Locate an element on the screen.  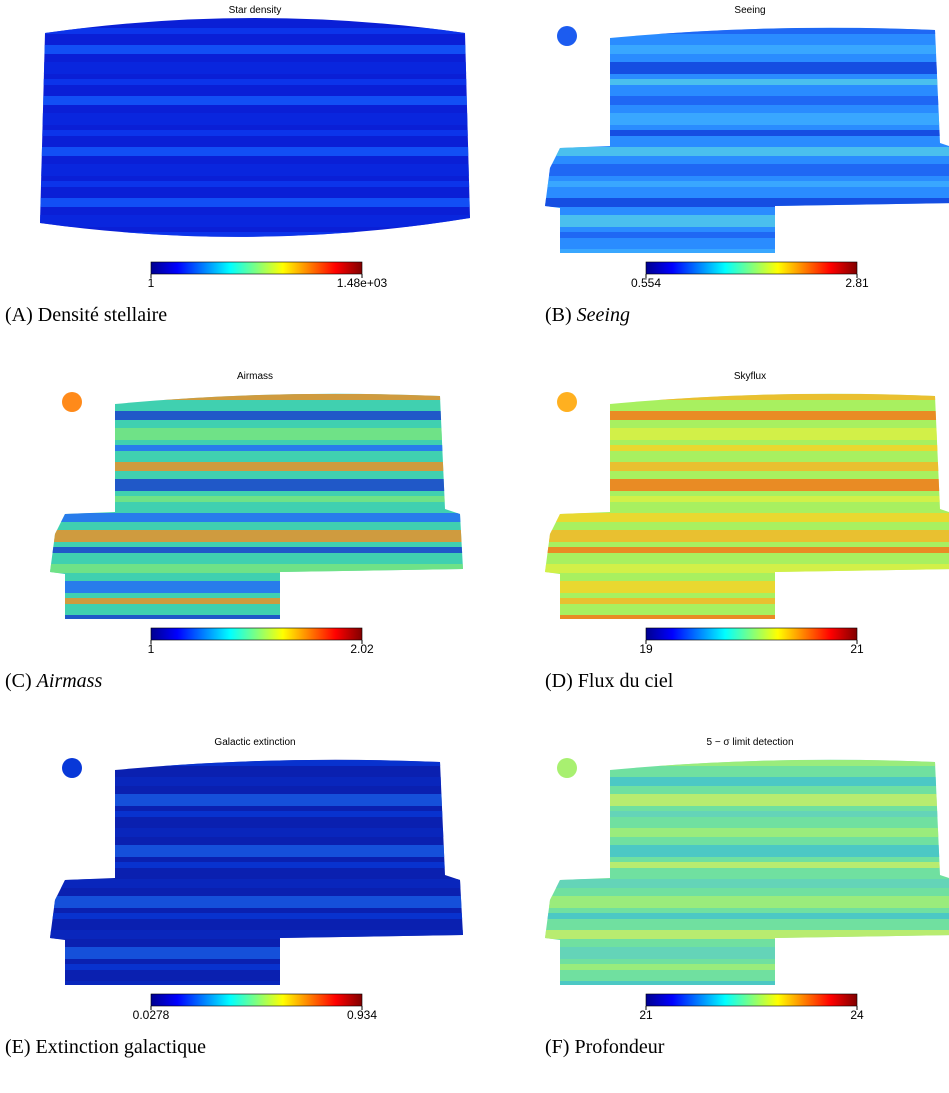
caption: (B) Seeing is located at coordinates (587, 315).